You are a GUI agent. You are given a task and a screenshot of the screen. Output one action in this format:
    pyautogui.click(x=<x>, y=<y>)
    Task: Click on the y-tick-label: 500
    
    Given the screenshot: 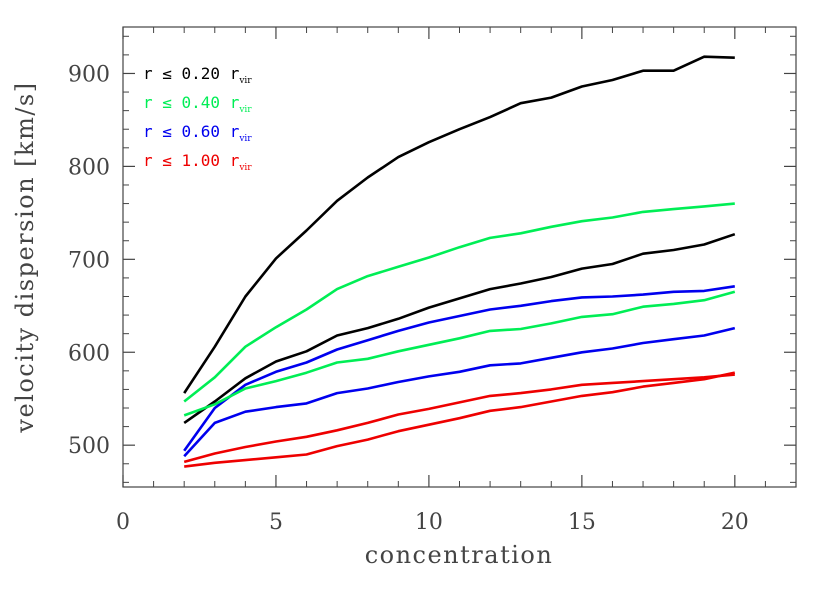 What is the action you would take?
    pyautogui.click(x=89, y=446)
    